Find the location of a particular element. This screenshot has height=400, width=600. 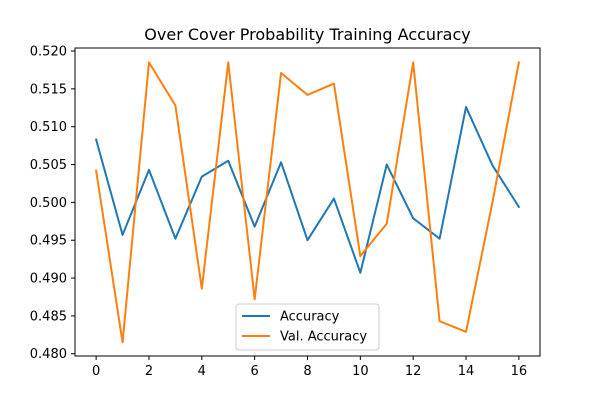

x-tick-label: 12 is located at coordinates (413, 371).